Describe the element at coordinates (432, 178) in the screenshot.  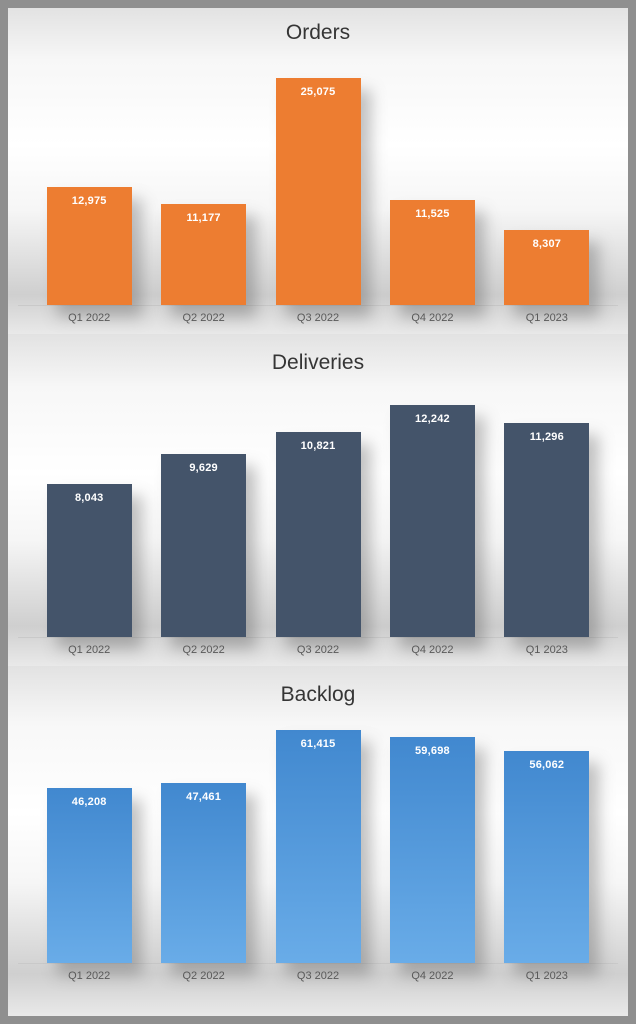
I see `bar-slot-q4-2022: 11,525` at that location.